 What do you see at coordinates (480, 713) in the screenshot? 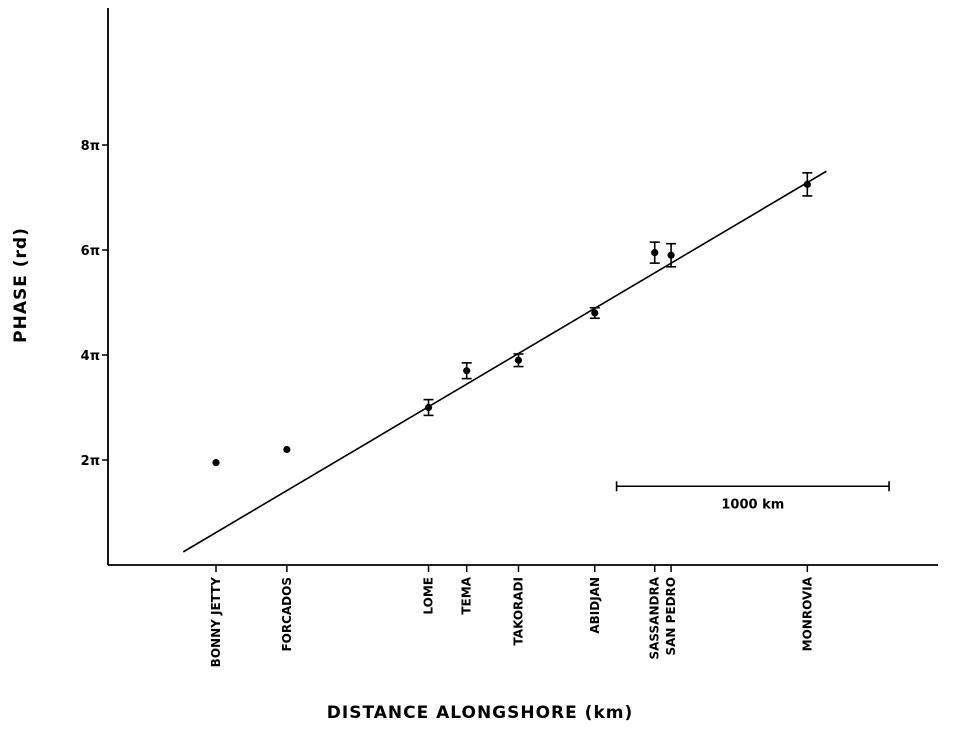
I see `x-axis-title: DISTANCE ALONGSHORE (km)` at bounding box center [480, 713].